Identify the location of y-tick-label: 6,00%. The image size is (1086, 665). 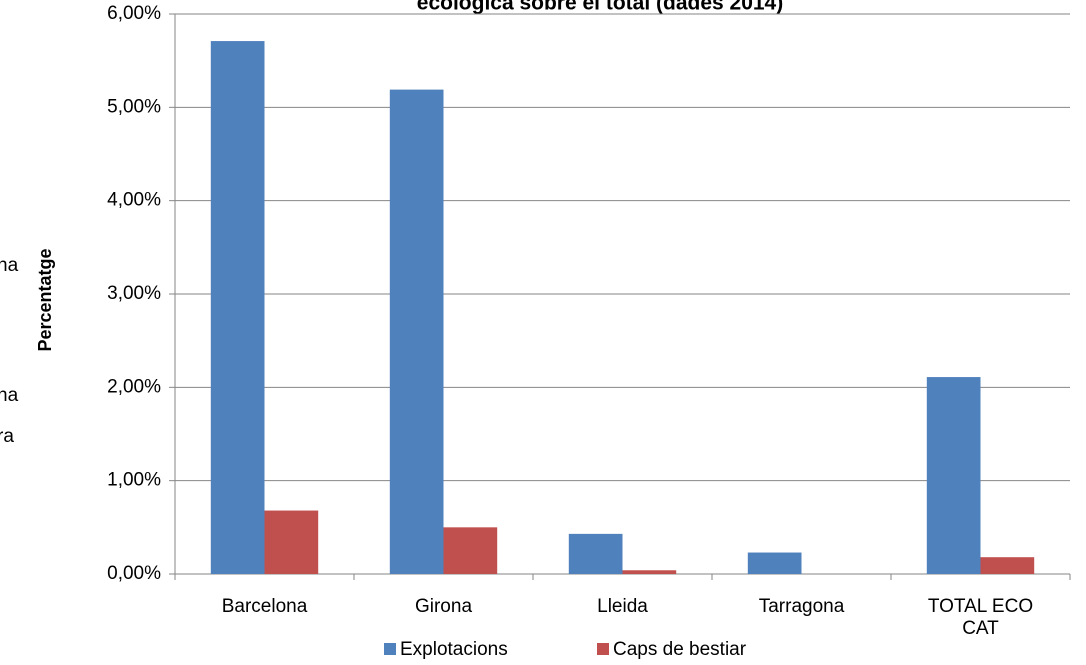
(134, 13).